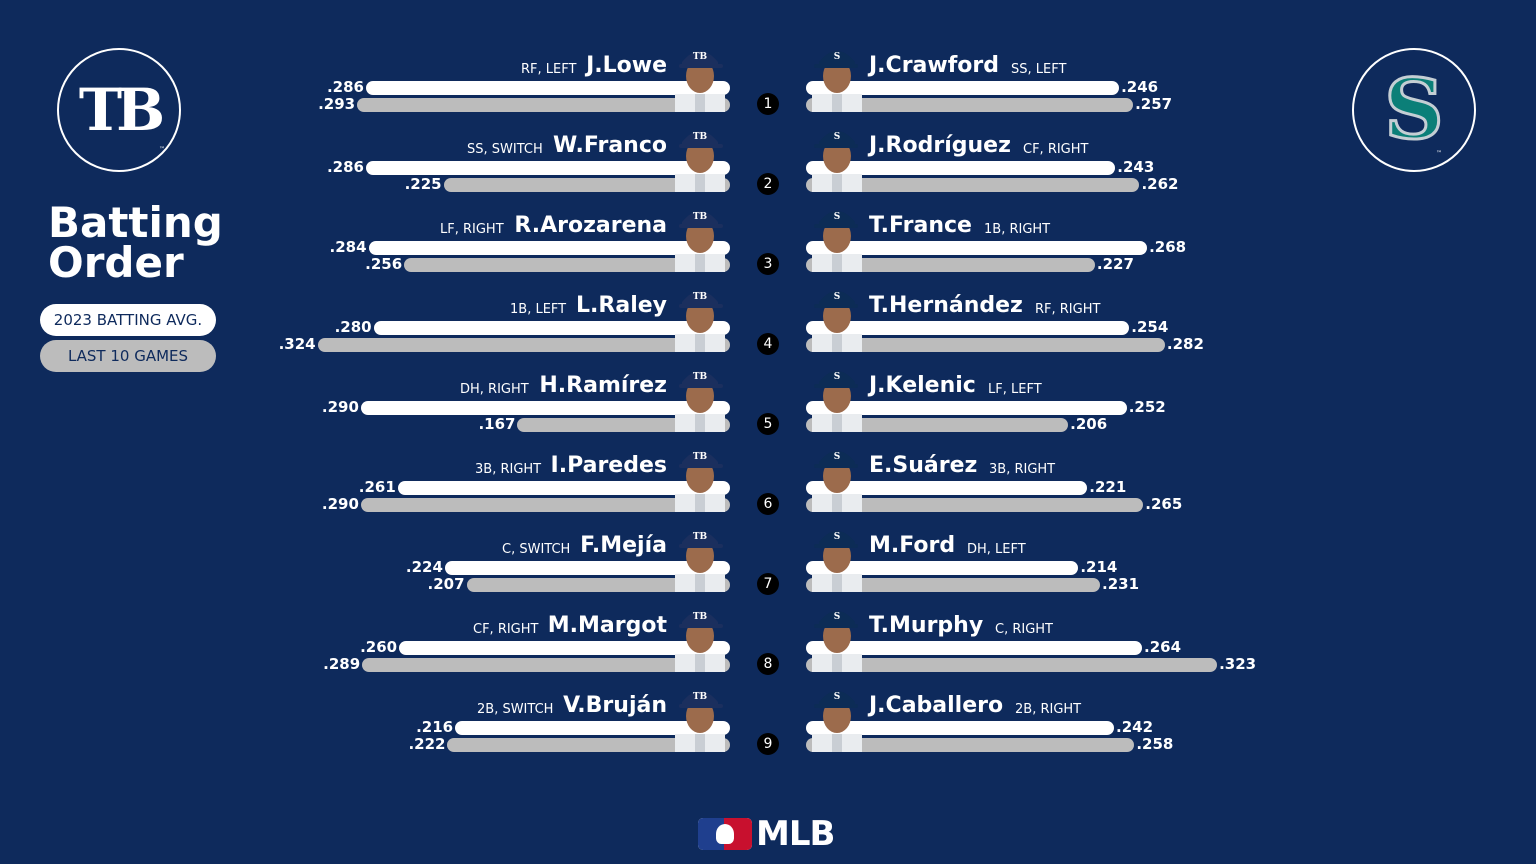 The height and width of the screenshot is (864, 1536). I want to click on batting-order-number: 2, so click(768, 184).